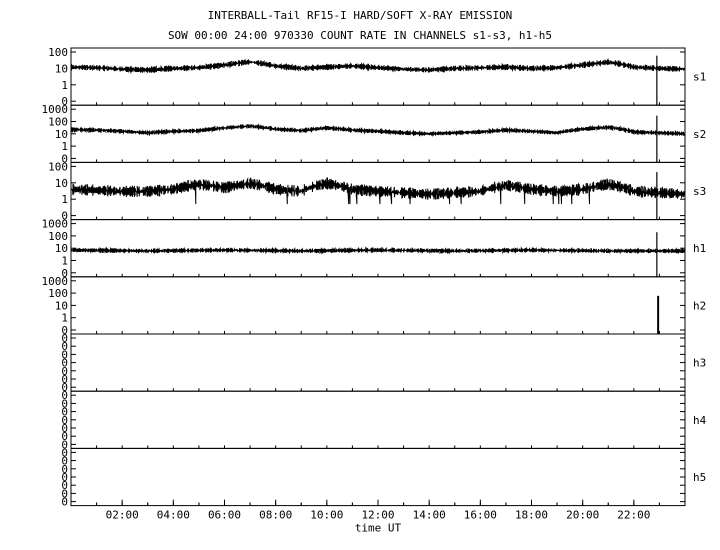 The image size is (720, 550). I want to click on y-tick-label-s2: 10, so click(61, 134).